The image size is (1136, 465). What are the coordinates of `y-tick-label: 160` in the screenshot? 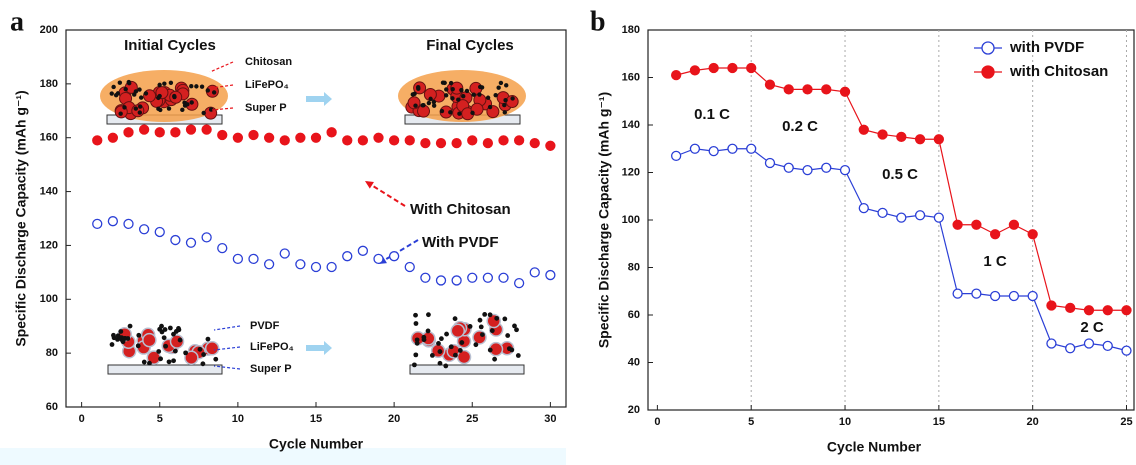 It's located at (49, 138).